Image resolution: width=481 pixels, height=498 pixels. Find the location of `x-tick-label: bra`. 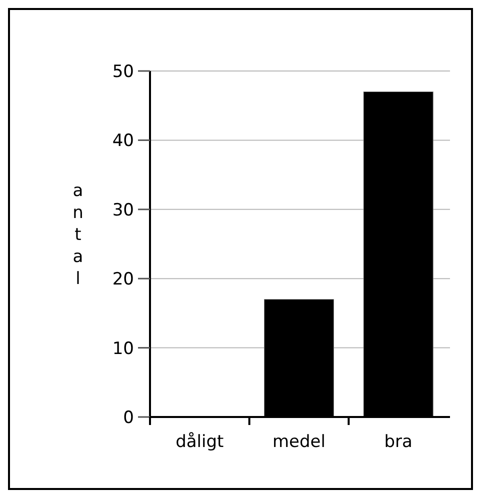

x-tick-label: bra is located at coordinates (398, 442).